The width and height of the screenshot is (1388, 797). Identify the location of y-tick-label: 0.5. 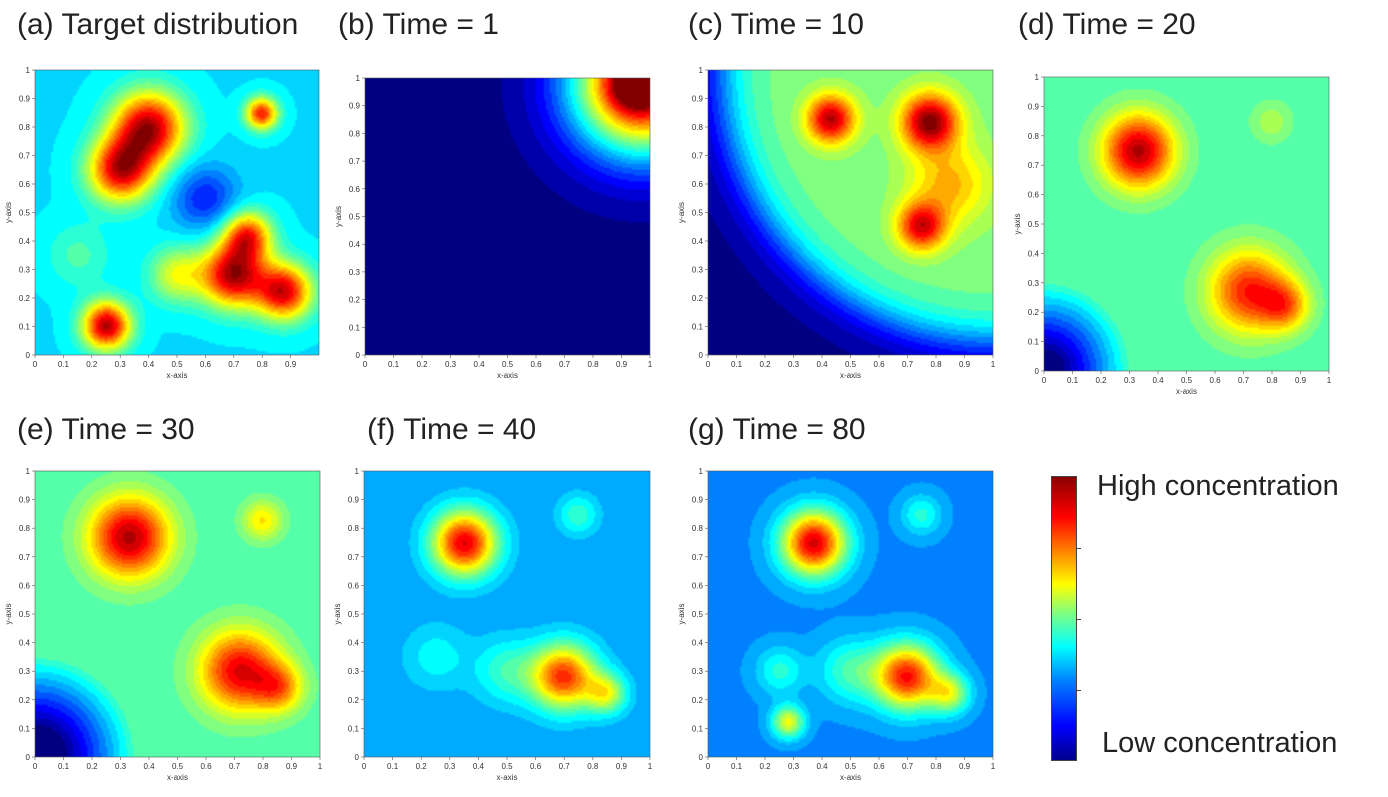
(698, 614).